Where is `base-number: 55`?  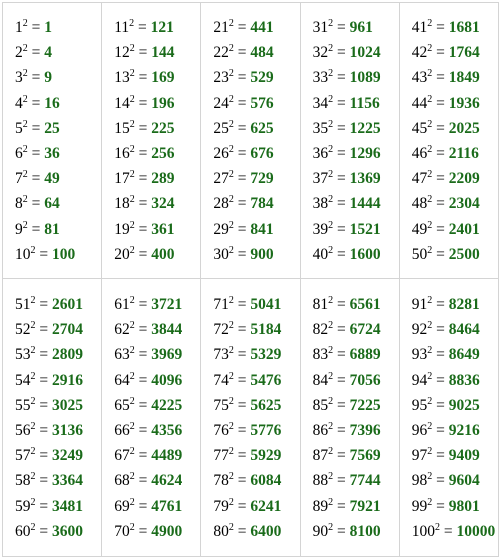
base-number: 55 is located at coordinates (23, 405).